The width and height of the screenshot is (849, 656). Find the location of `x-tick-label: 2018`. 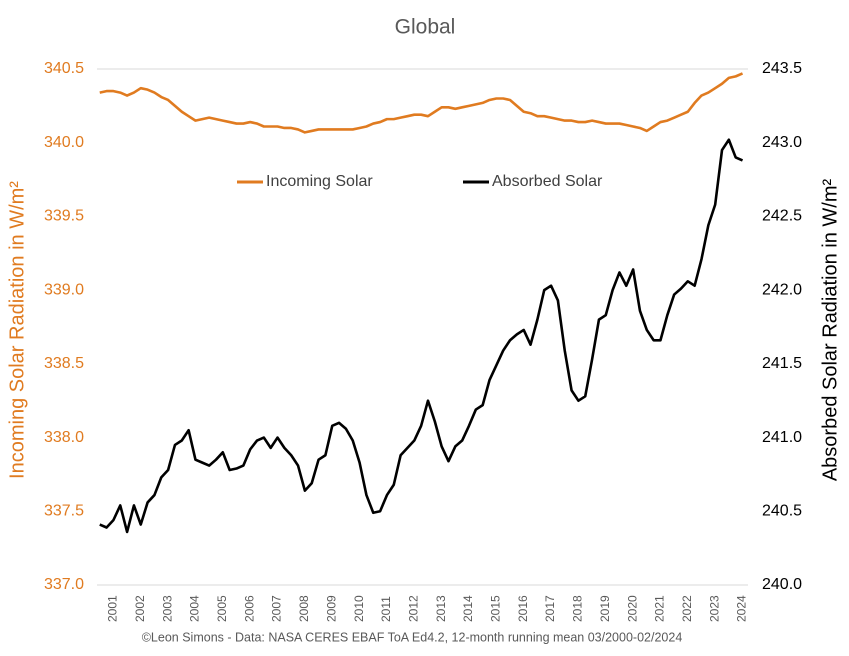

x-tick-label: 2018 is located at coordinates (578, 608).